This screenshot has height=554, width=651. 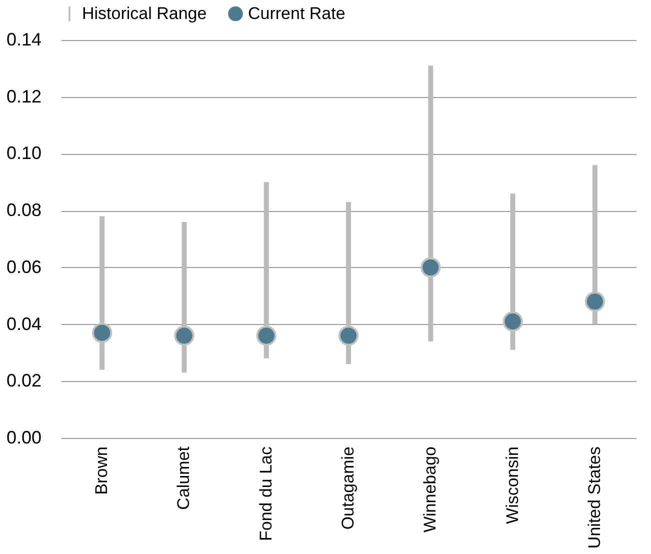 I want to click on y-tick-label: 0.00, so click(x=24, y=438).